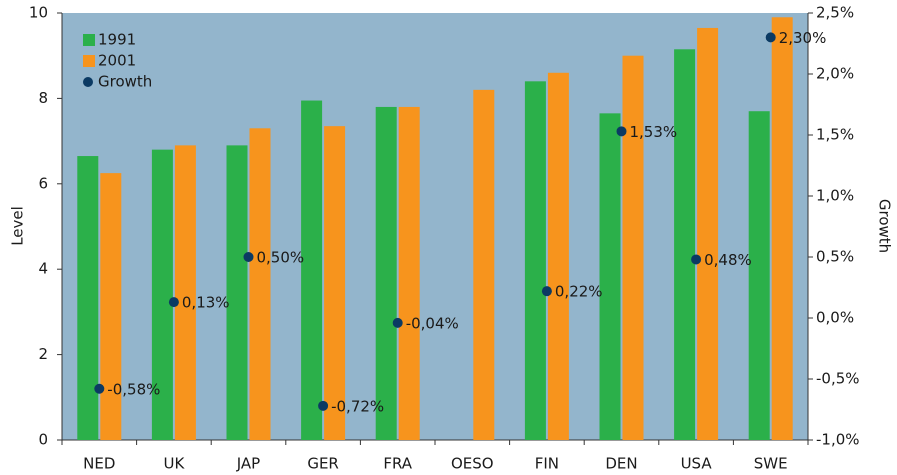 Image resolution: width=897 pixels, height=475 pixels. Describe the element at coordinates (117, 40) in the screenshot. I see `legend-label: 1991` at that location.